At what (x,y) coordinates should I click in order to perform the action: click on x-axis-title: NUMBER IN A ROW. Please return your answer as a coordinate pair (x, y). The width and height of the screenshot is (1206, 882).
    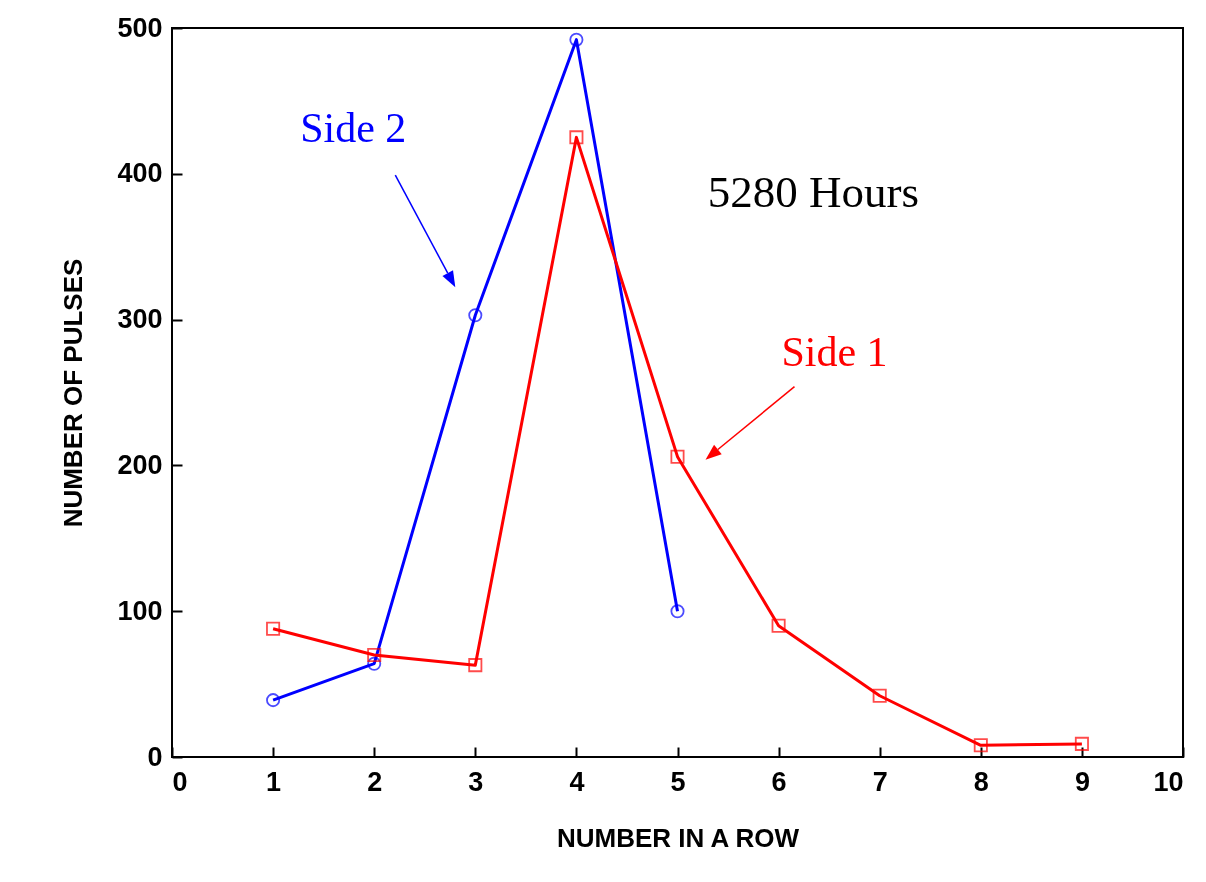
    Looking at the image, I should click on (678, 837).